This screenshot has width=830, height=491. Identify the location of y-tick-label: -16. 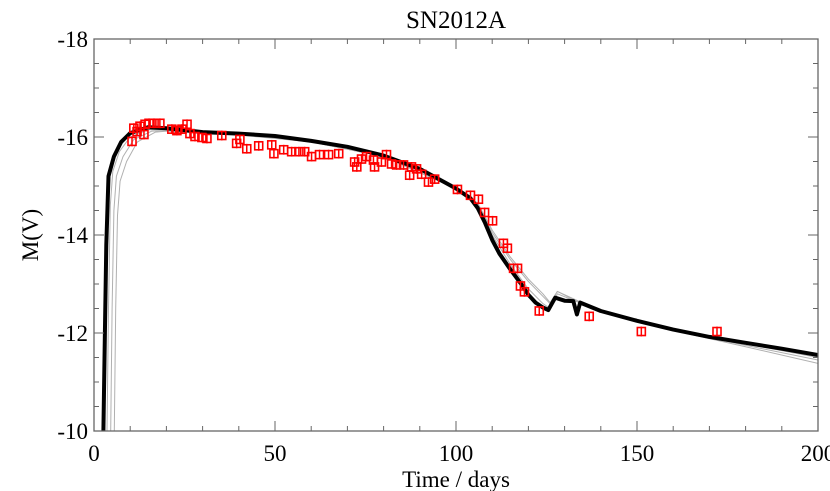
(72, 137).